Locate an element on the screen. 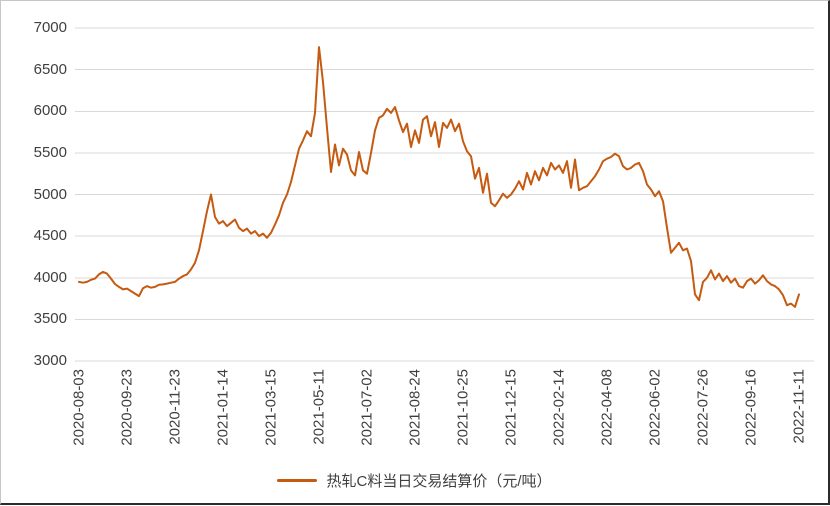  x-axis-tick-label: 2022-04-08 is located at coordinates (607, 407).